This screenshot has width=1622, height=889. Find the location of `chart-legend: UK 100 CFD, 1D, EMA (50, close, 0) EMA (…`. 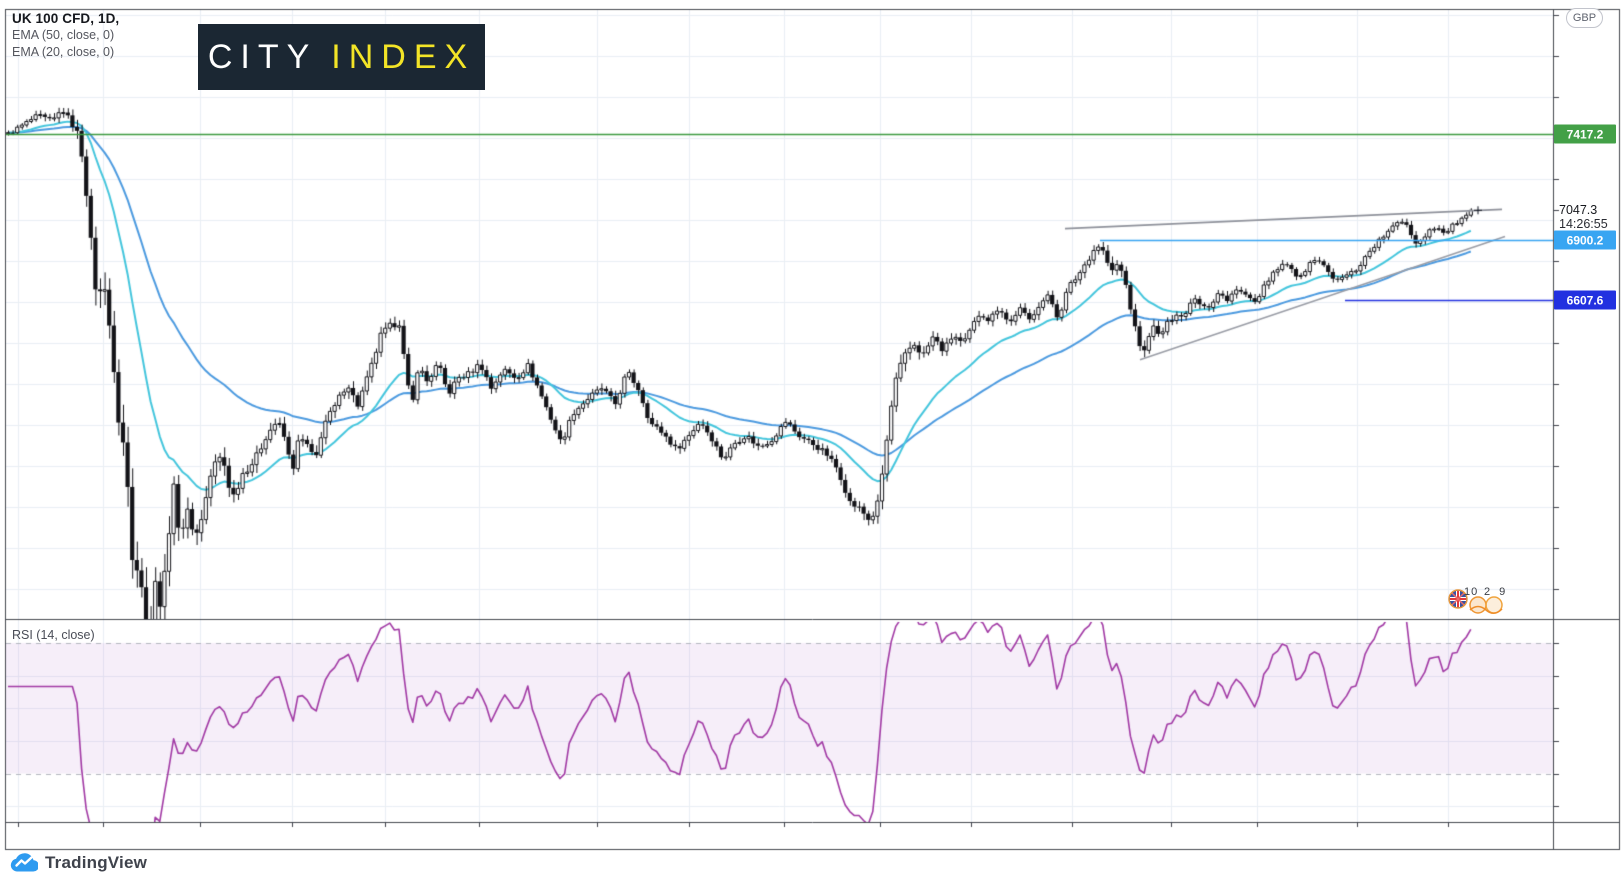

chart-legend: UK 100 CFD, 1D, EMA (50, close, 0) EMA (… is located at coordinates (65, 35).